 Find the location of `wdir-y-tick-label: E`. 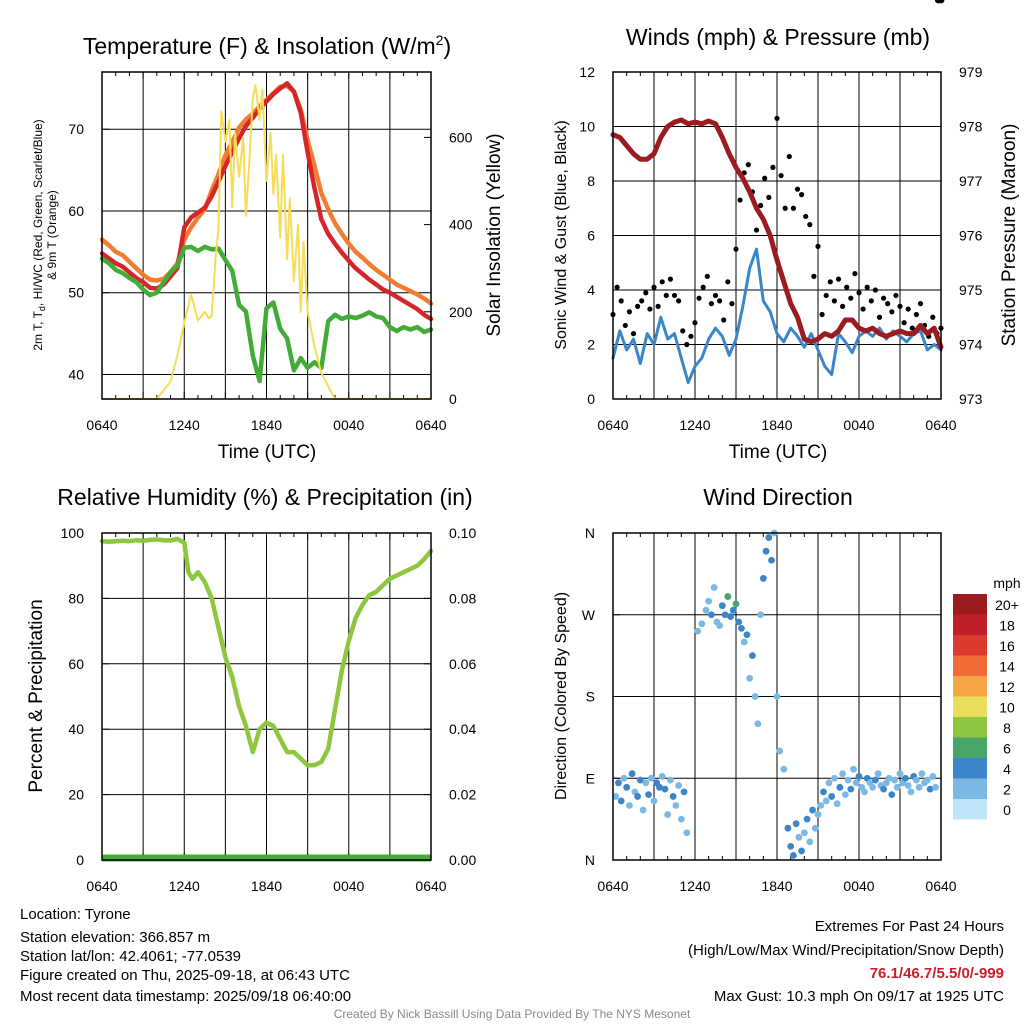

wdir-y-tick-label: E is located at coordinates (590, 778).